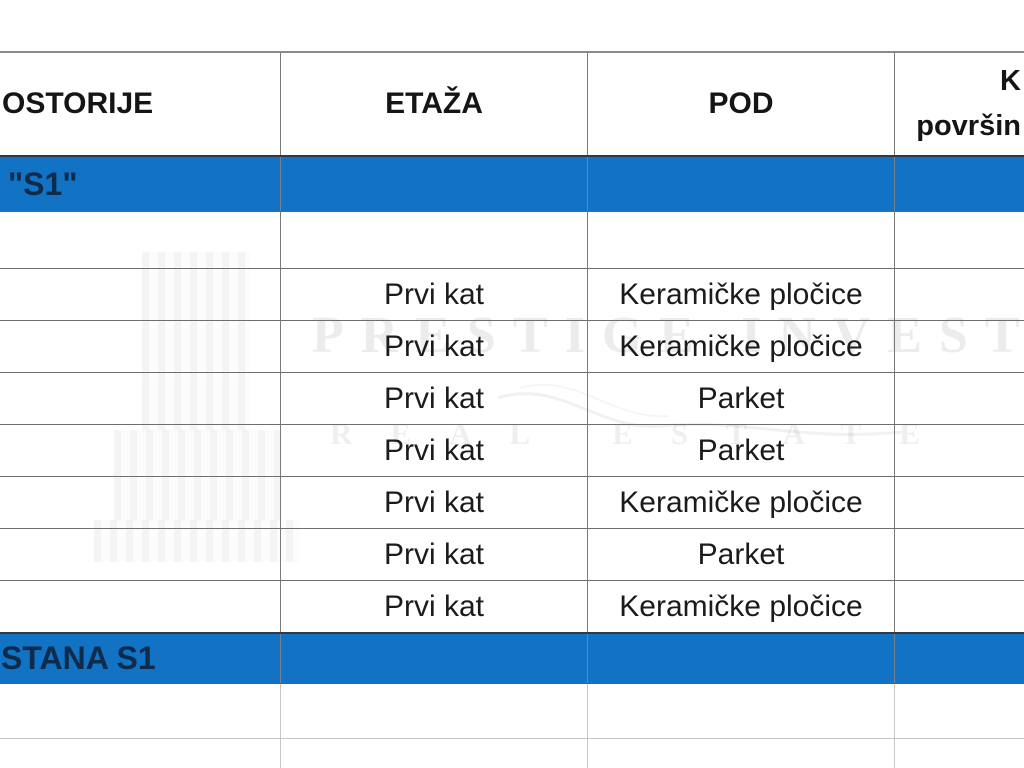 This screenshot has width=1024, height=768. I want to click on column-header-povrsina-line1: K, so click(1010, 81).